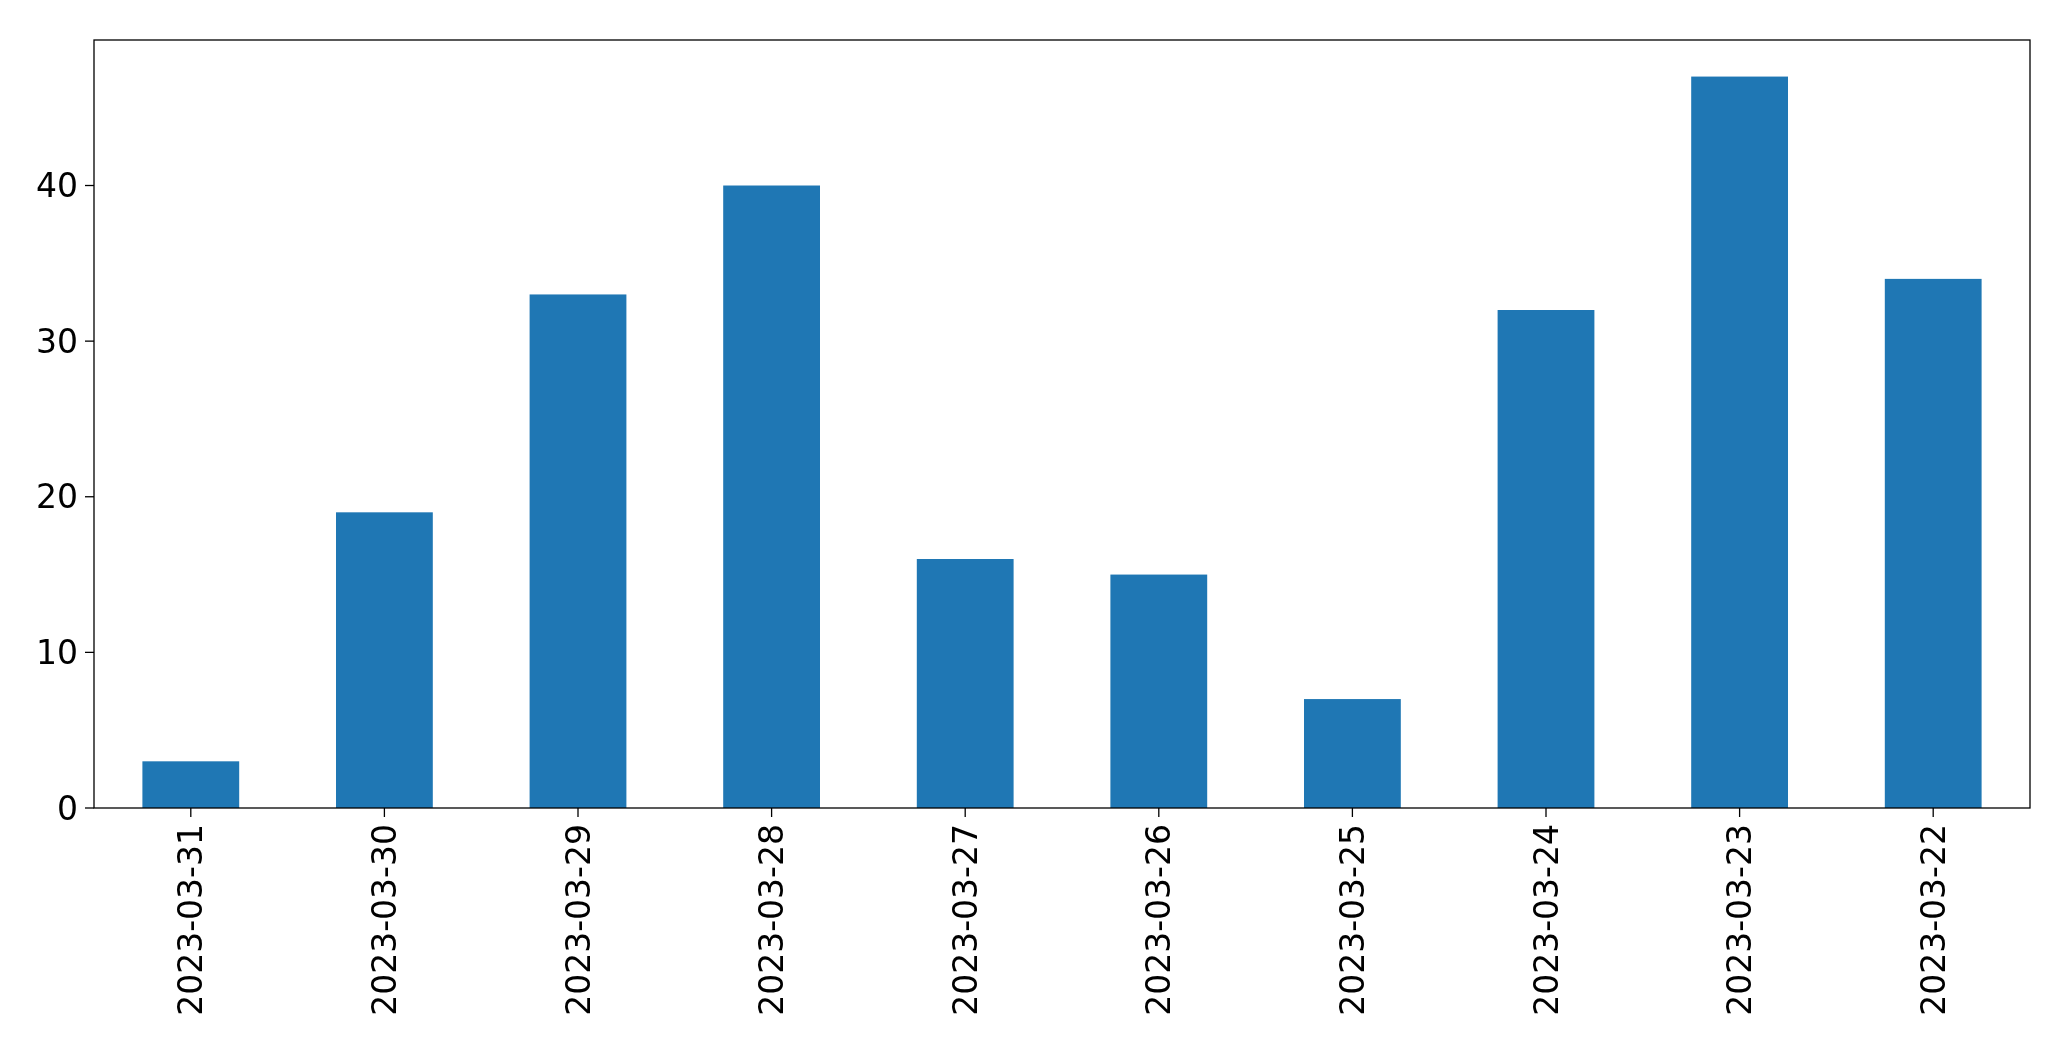 This screenshot has width=2071, height=1061. I want to click on x-tick-label: 2023-03-24, so click(1546, 920).